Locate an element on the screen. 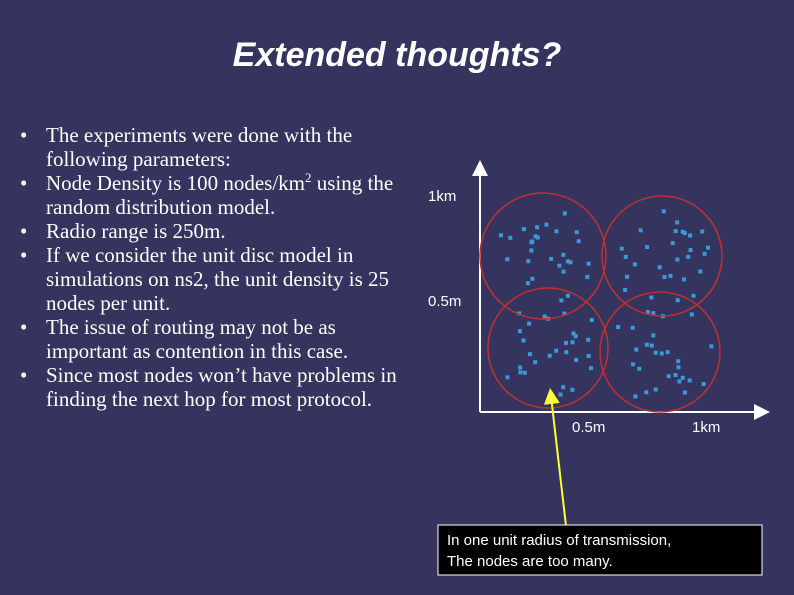 This screenshot has width=794, height=595. callout-pointer is located at coordinates (555, 457).